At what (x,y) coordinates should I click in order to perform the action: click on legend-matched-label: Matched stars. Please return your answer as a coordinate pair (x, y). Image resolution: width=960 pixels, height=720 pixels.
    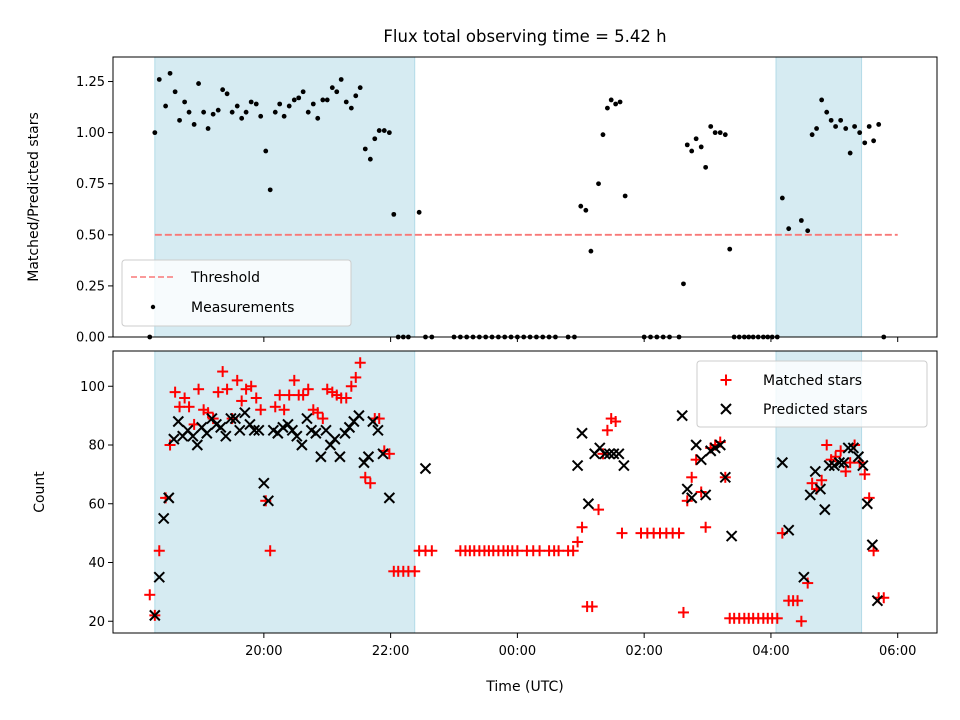
    Looking at the image, I should click on (812, 381).